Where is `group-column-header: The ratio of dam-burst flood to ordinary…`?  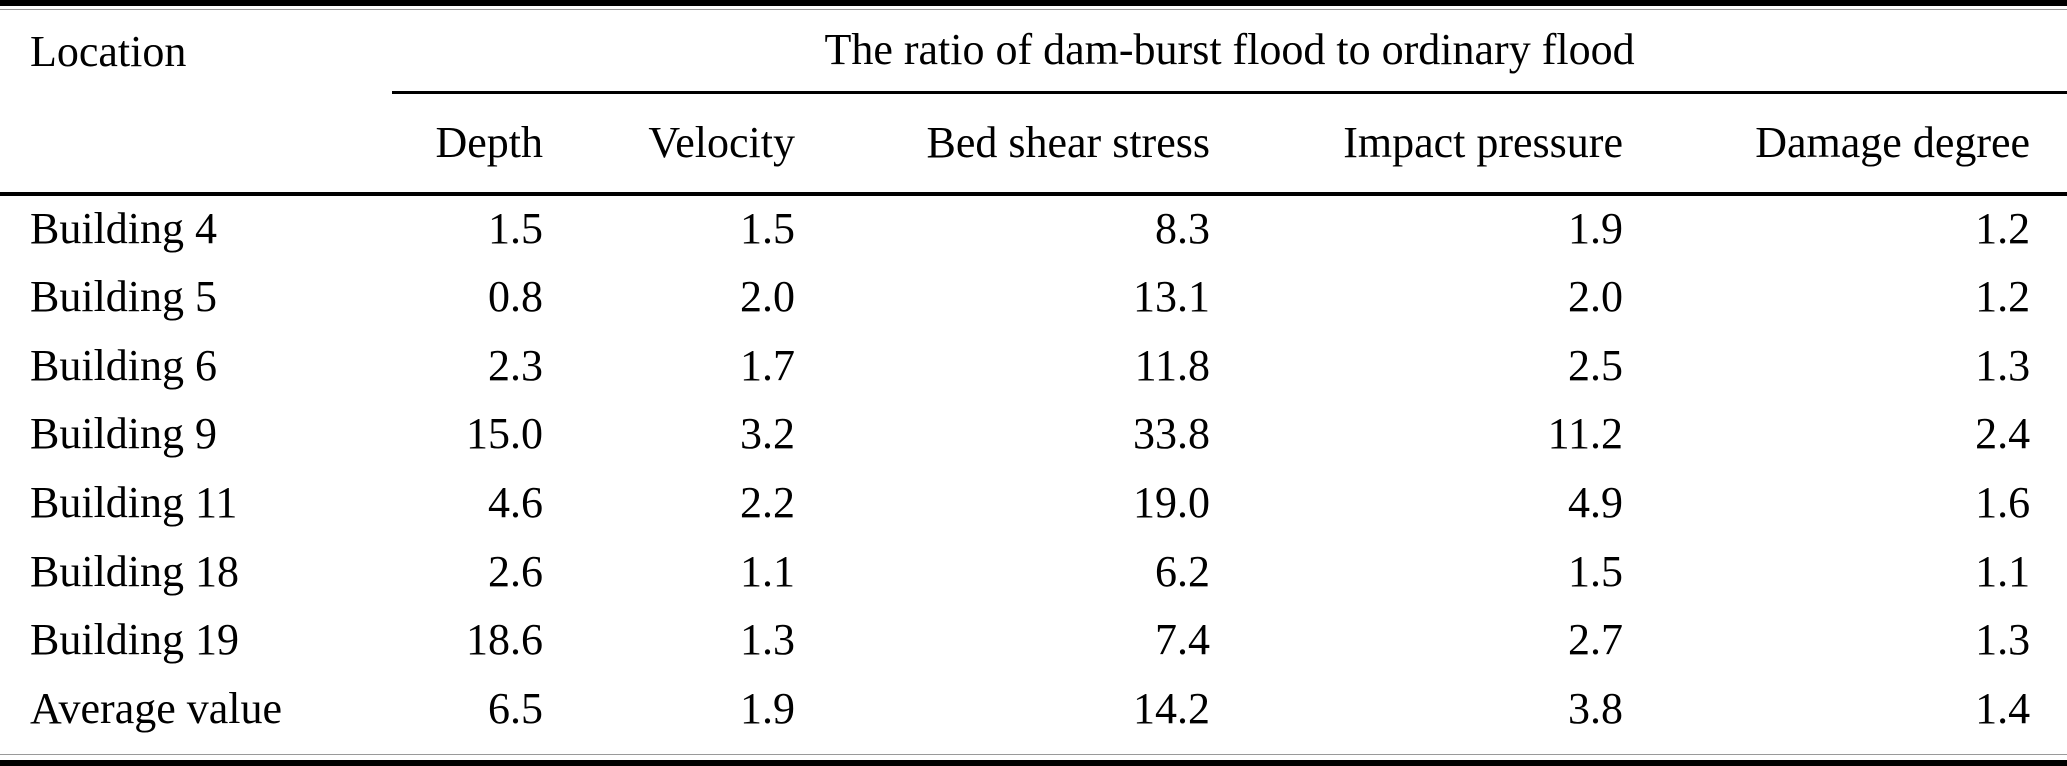
group-column-header: The ratio of dam-burst flood to ordinary… is located at coordinates (1229, 52).